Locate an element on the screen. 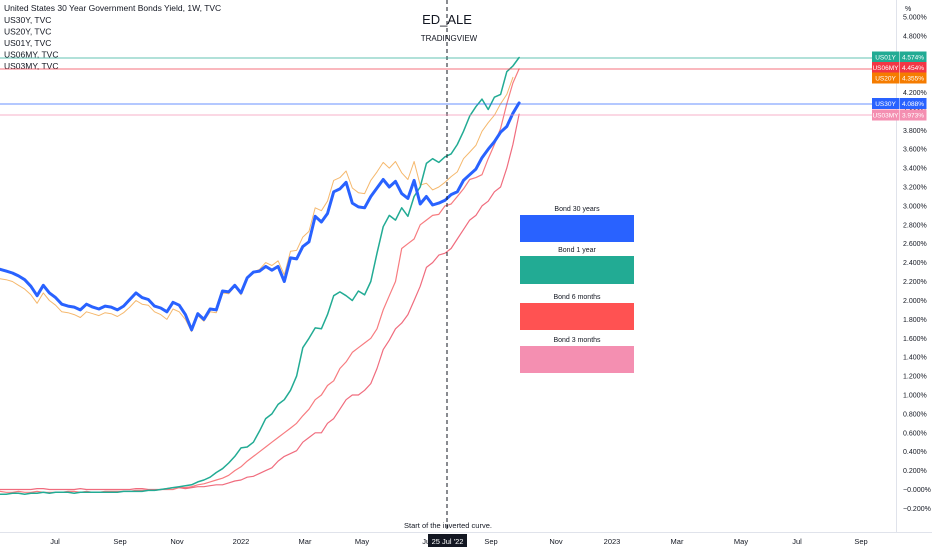 The height and width of the screenshot is (550, 932). price-tick-label: 1.000% is located at coordinates (915, 395).